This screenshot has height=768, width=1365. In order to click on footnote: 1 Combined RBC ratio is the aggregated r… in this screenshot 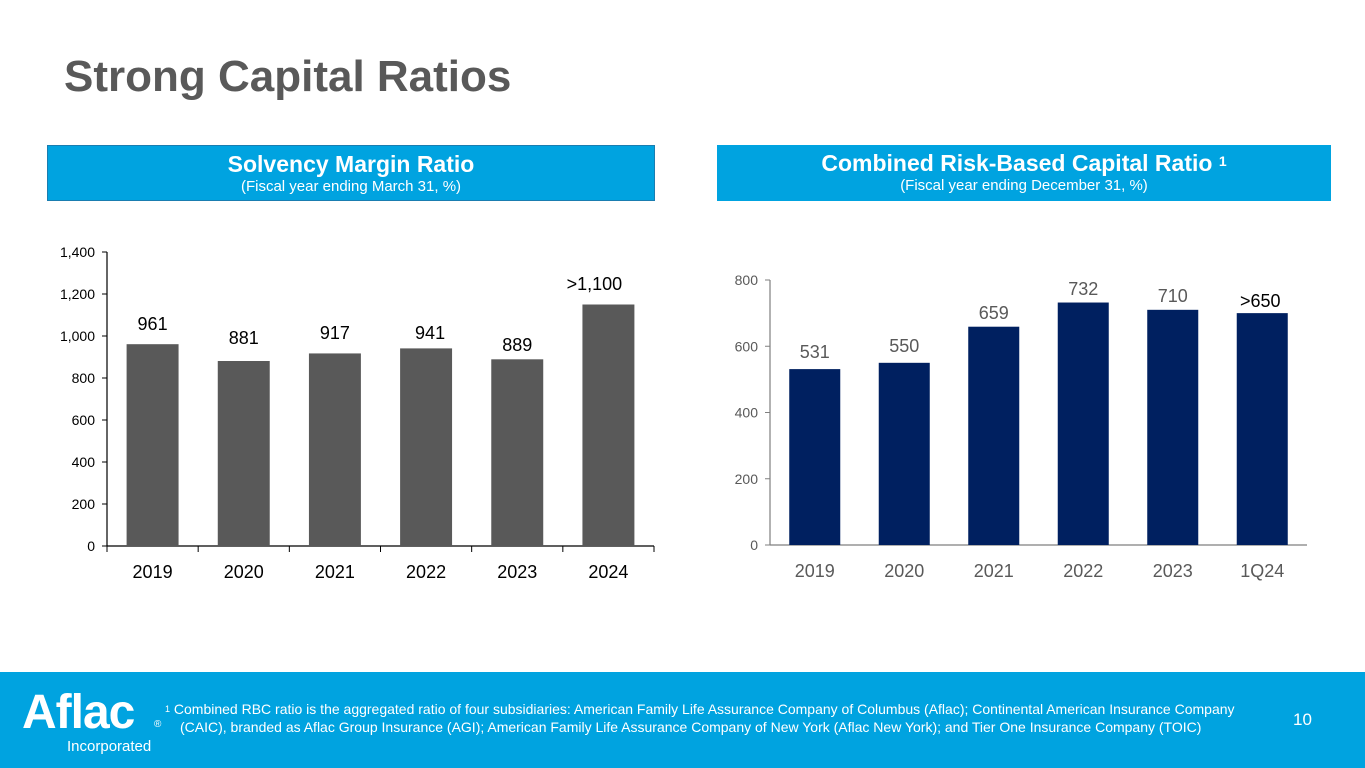, I will do `click(715, 718)`.